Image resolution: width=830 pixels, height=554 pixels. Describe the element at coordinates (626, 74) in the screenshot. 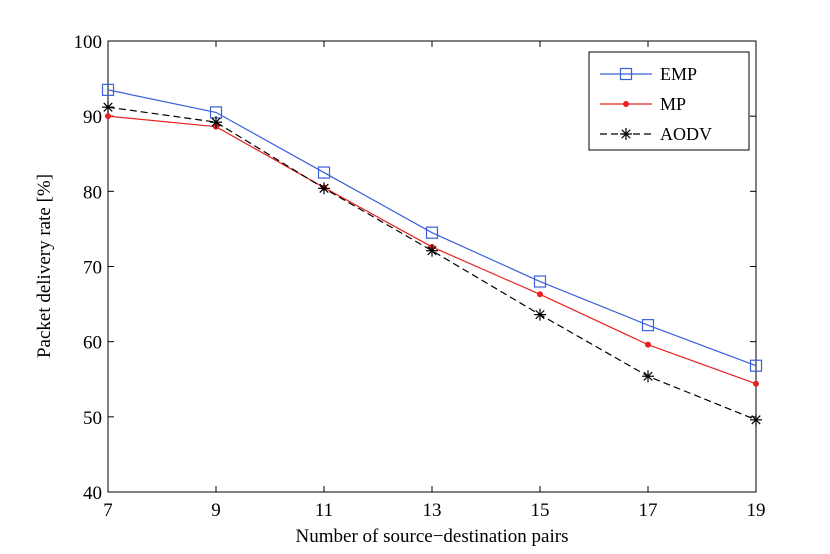

I see `legend-emp-marker` at that location.